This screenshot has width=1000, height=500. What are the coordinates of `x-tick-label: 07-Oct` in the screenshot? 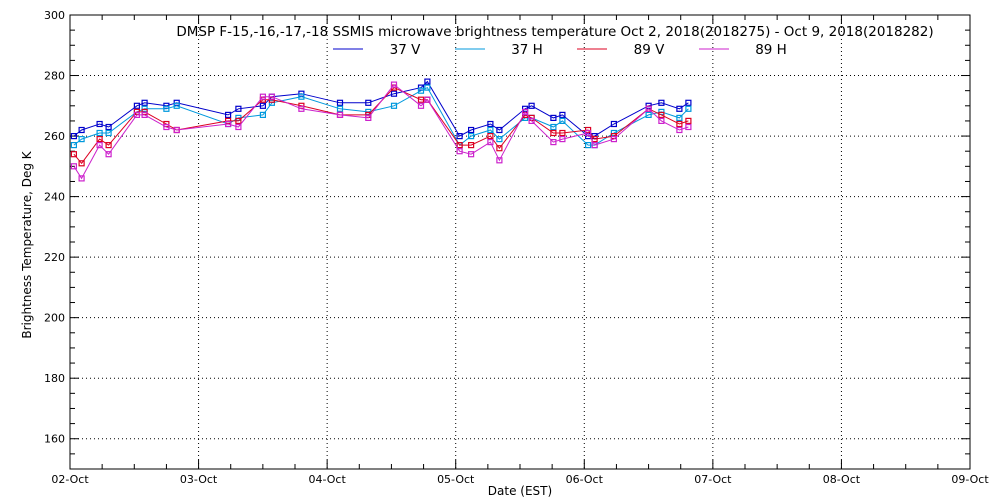 It's located at (713, 479).